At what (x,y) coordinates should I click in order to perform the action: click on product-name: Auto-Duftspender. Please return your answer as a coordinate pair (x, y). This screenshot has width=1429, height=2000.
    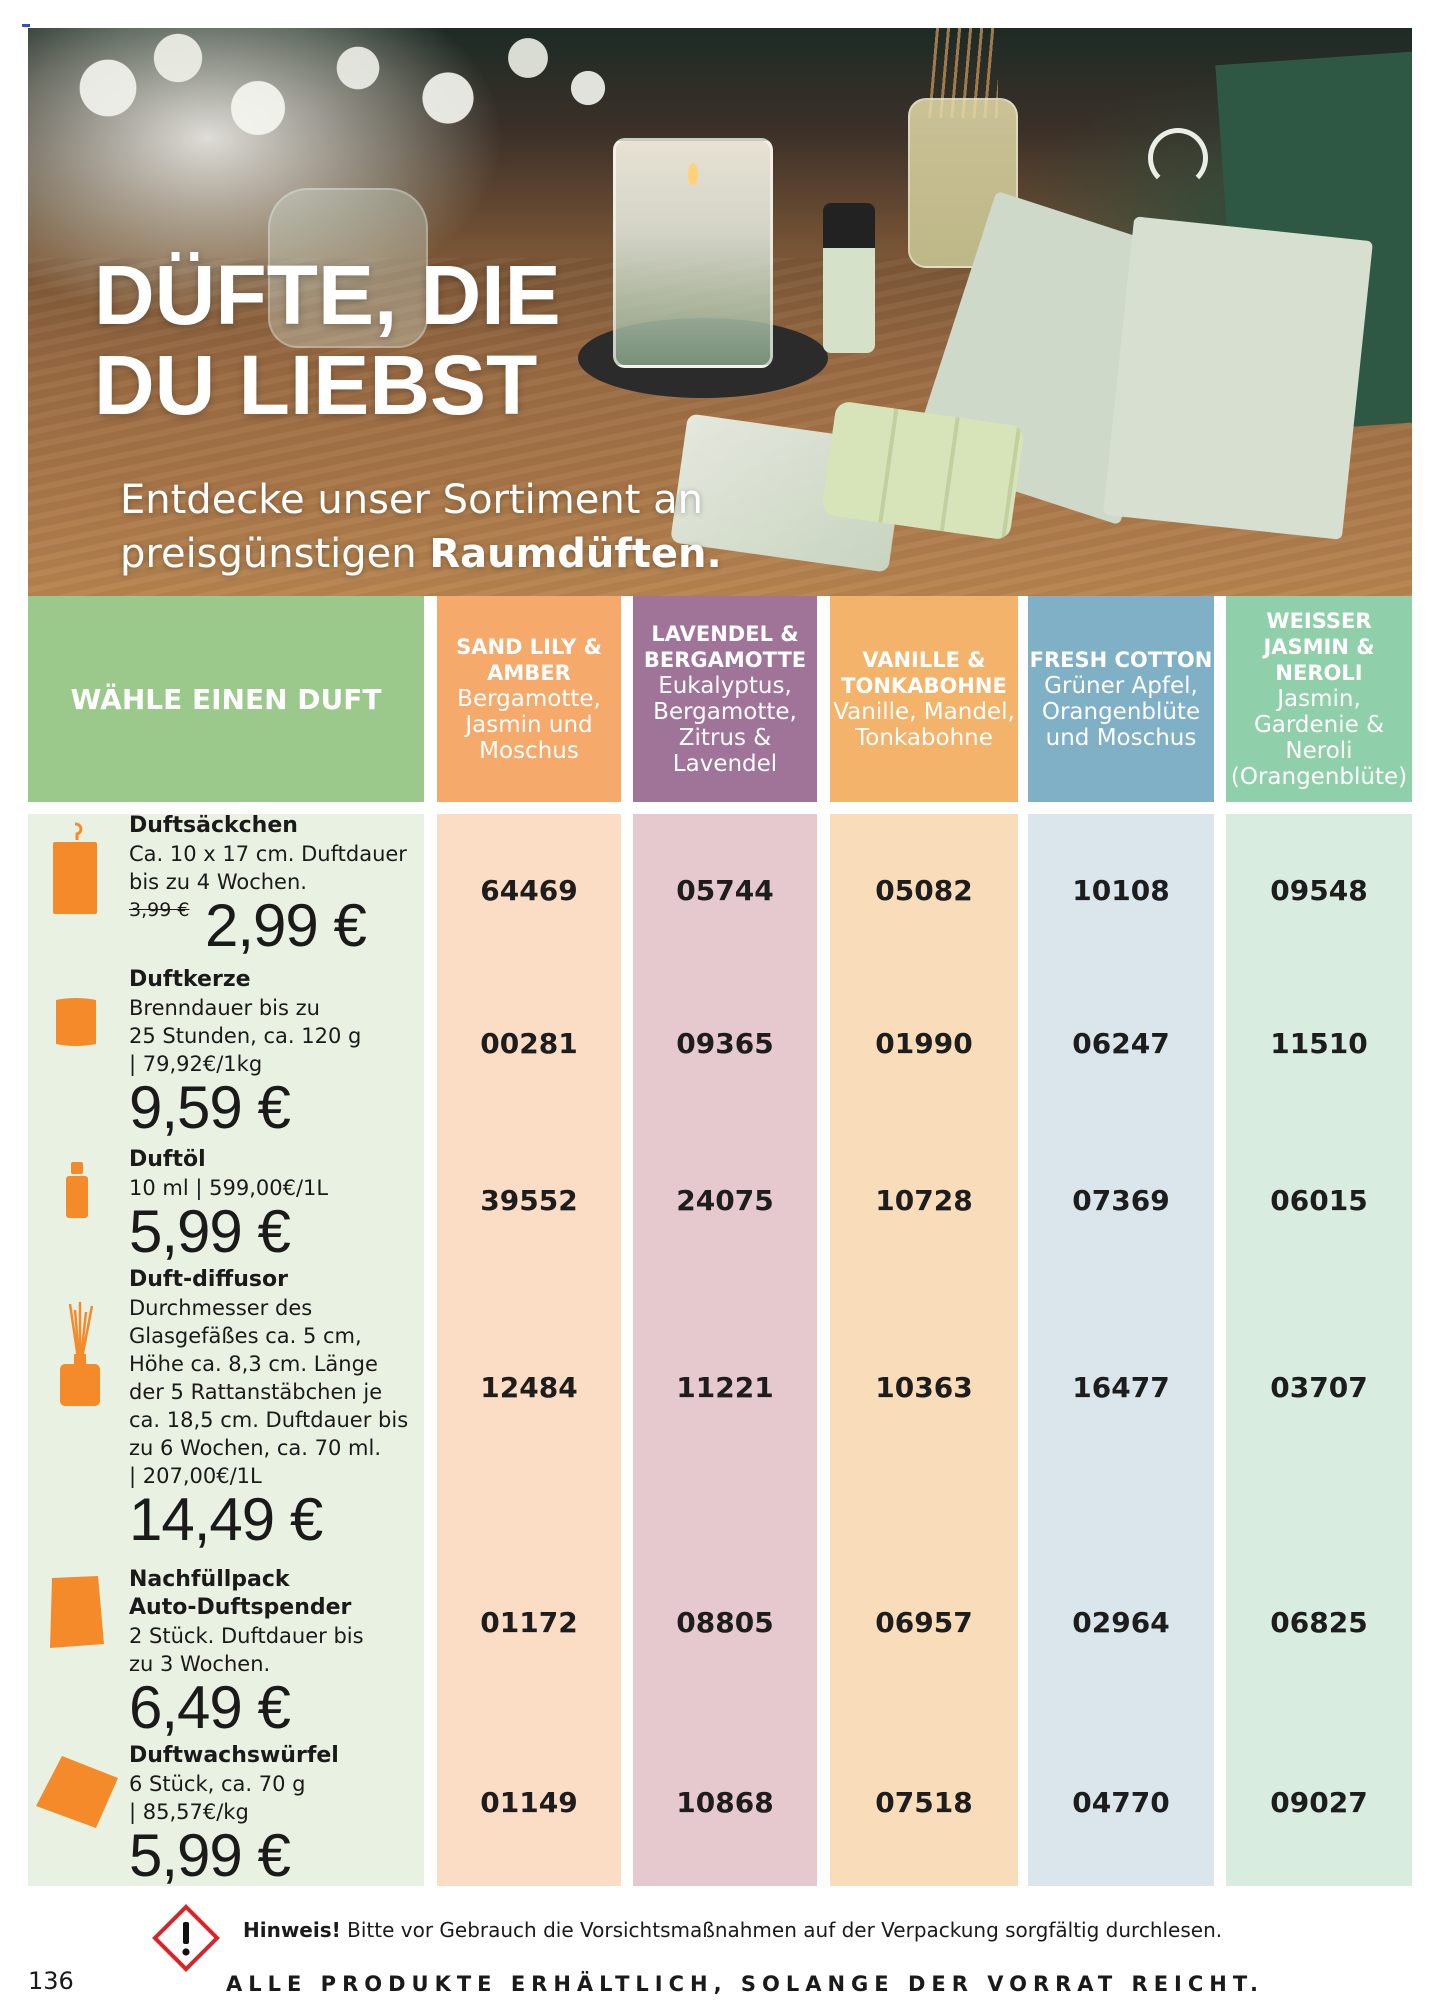
    Looking at the image, I should click on (240, 1607).